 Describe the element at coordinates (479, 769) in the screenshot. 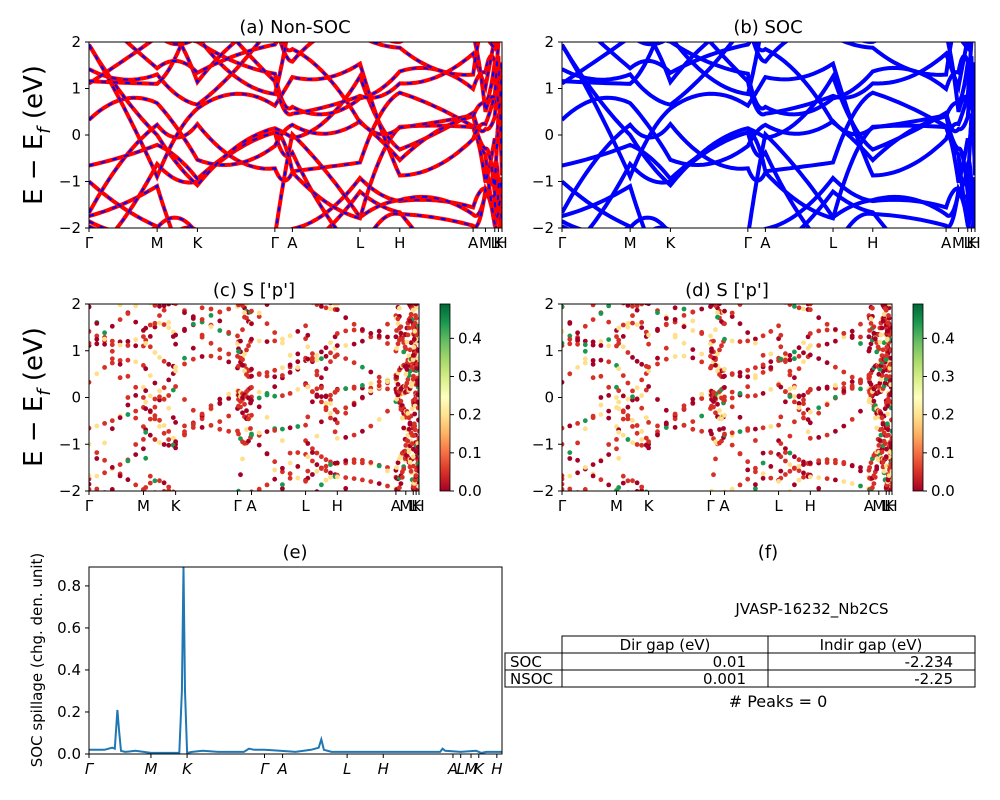

I see `x-tick-label: K` at that location.